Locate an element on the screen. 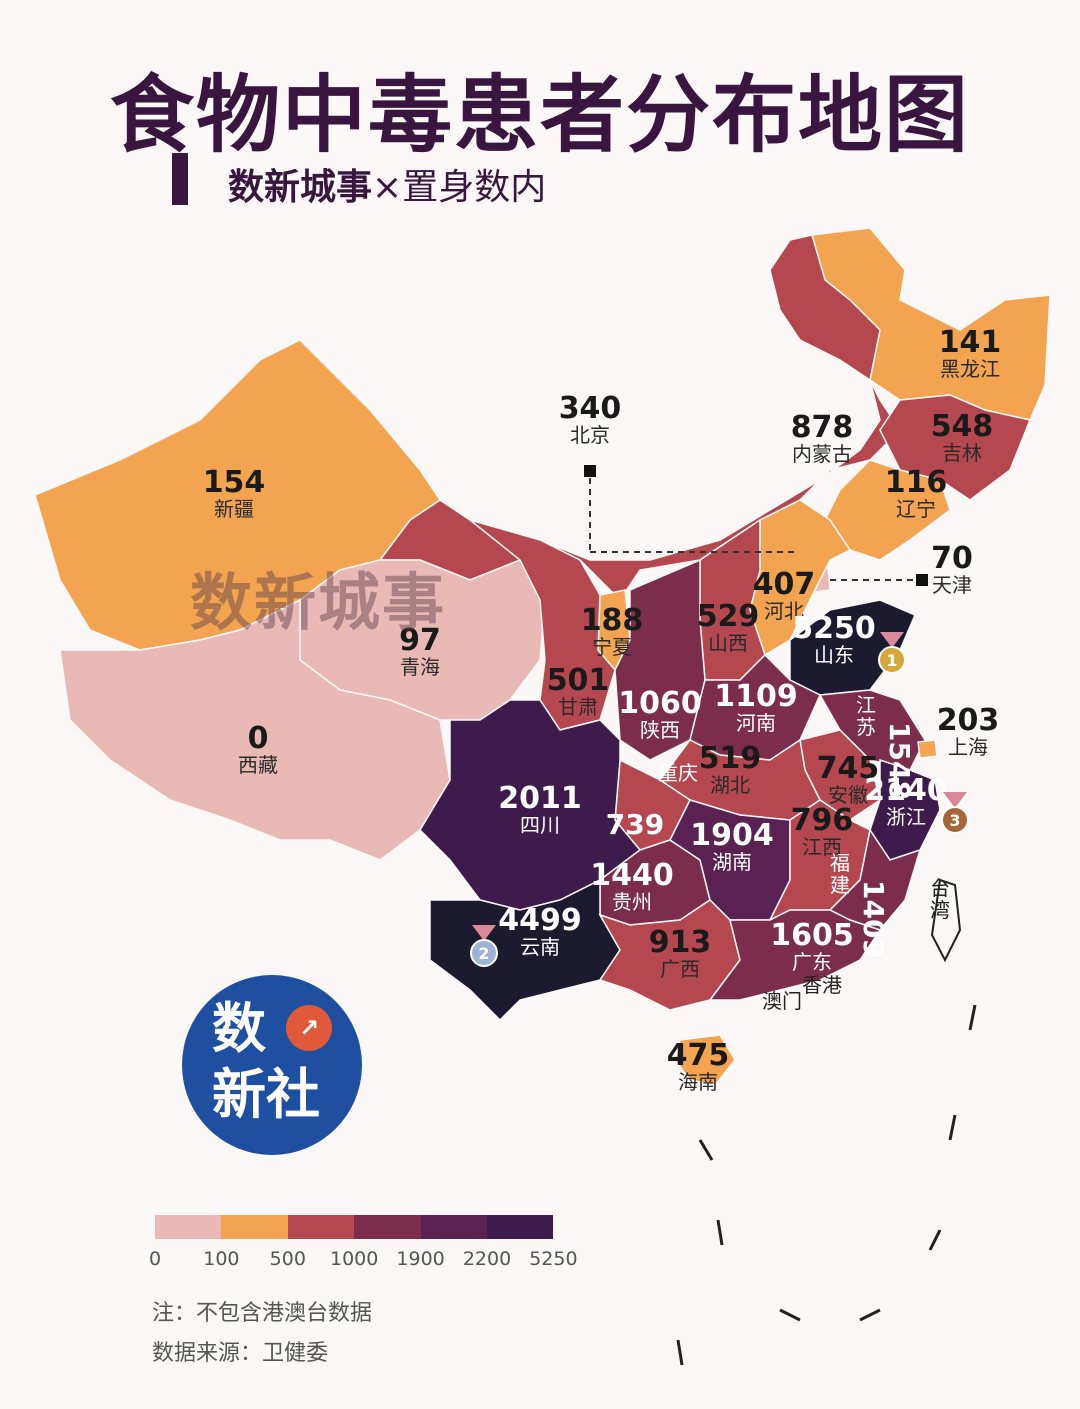  legend-color-scale is located at coordinates (354, 1227).